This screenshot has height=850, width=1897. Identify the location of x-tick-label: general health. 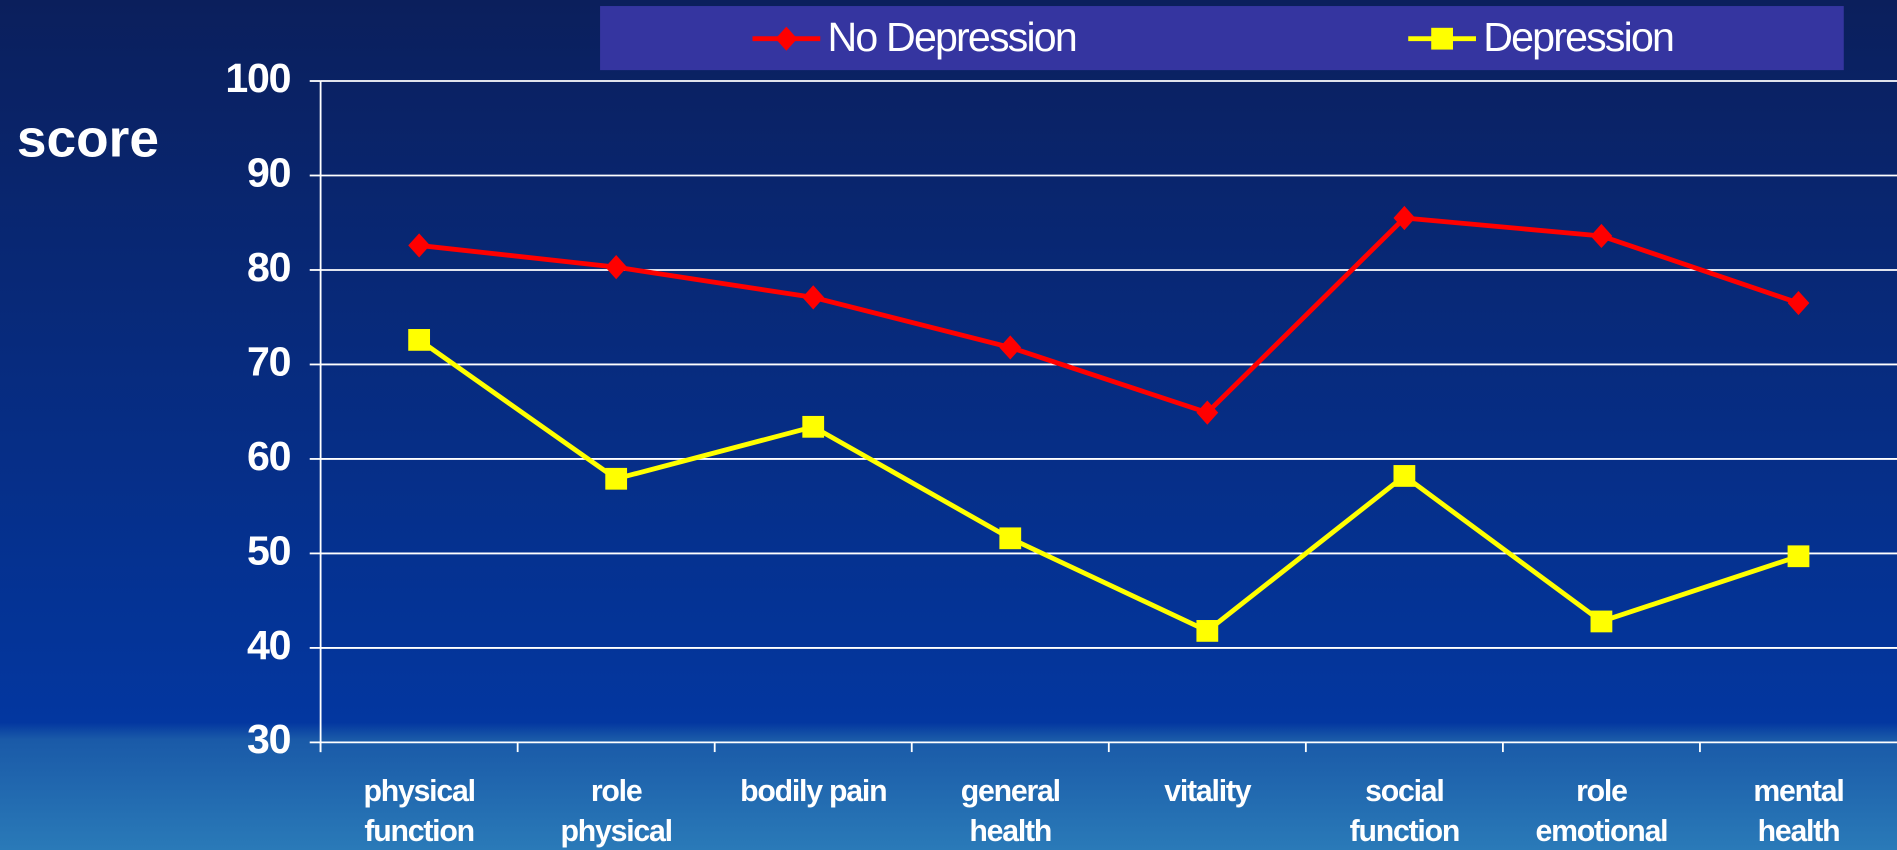
(1010, 811).